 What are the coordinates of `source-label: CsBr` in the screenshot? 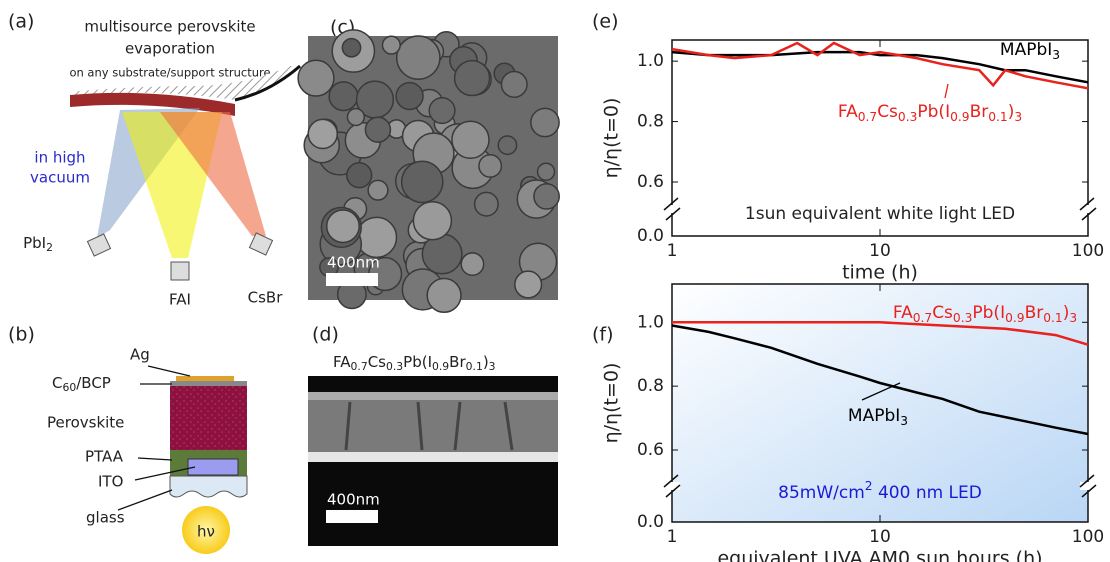 It's located at (266, 298).